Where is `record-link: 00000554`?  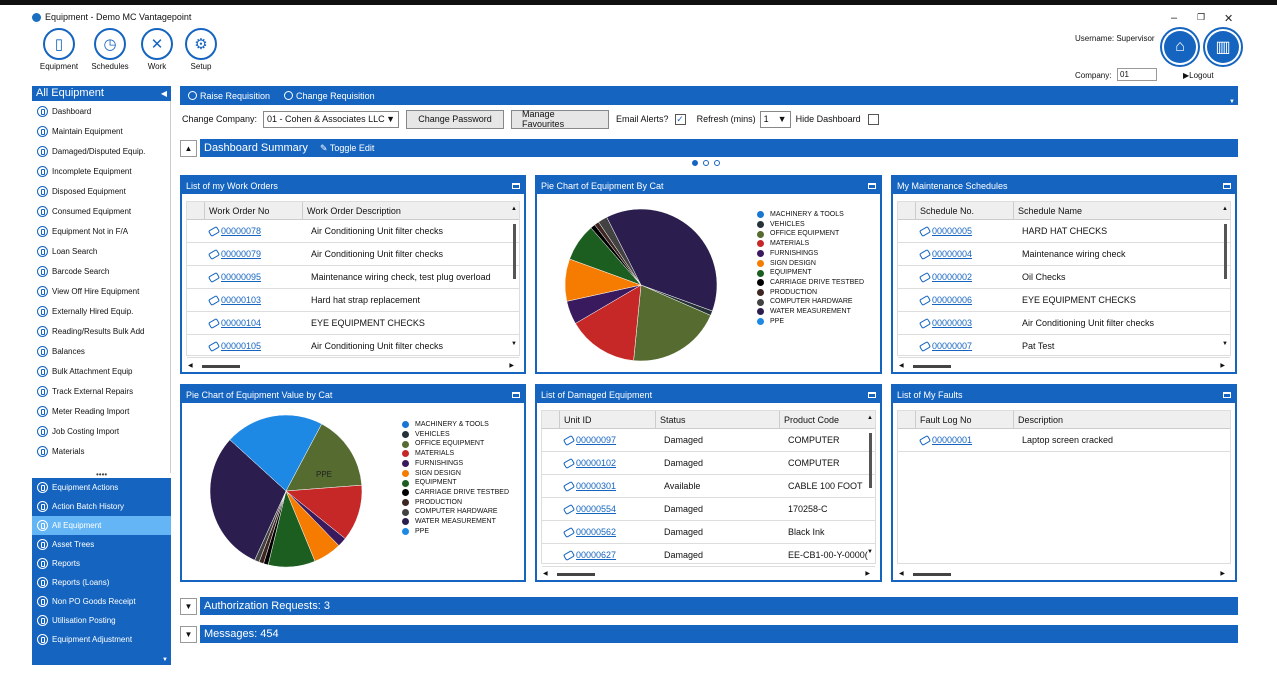
record-link: 00000554 is located at coordinates (608, 509).